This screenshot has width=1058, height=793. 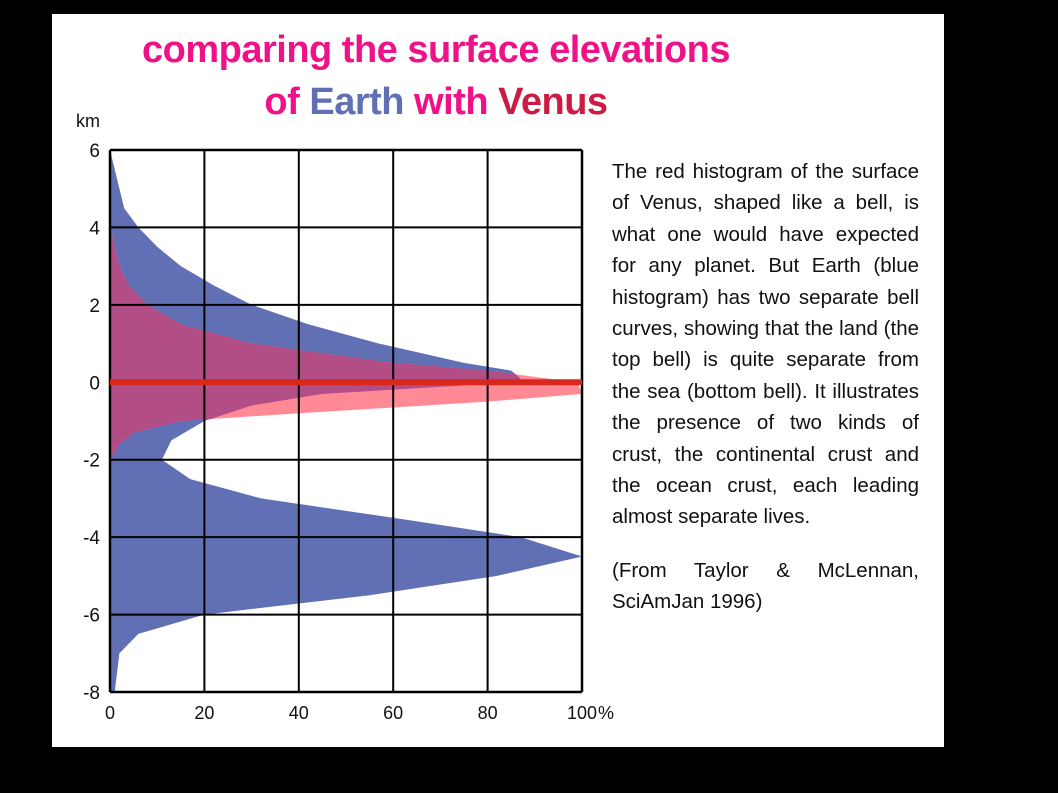 I want to click on y-tick-label: 0, so click(x=94, y=383).